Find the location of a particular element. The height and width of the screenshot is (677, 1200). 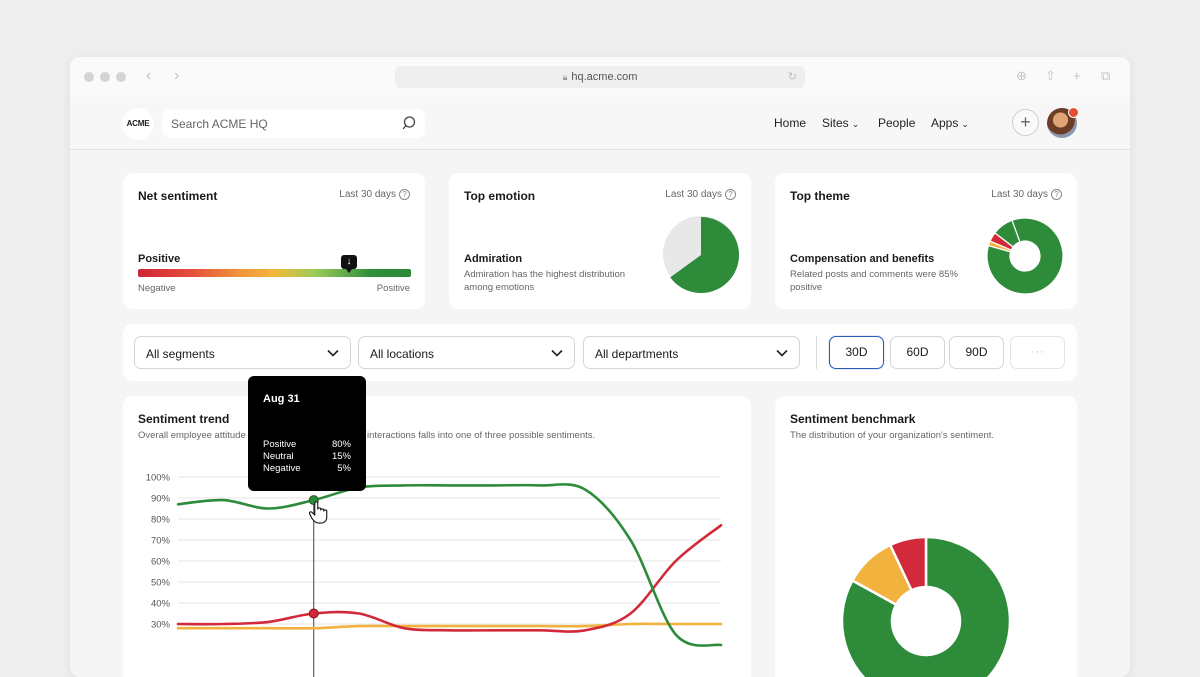

emotion-pie-chart is located at coordinates (701, 254).